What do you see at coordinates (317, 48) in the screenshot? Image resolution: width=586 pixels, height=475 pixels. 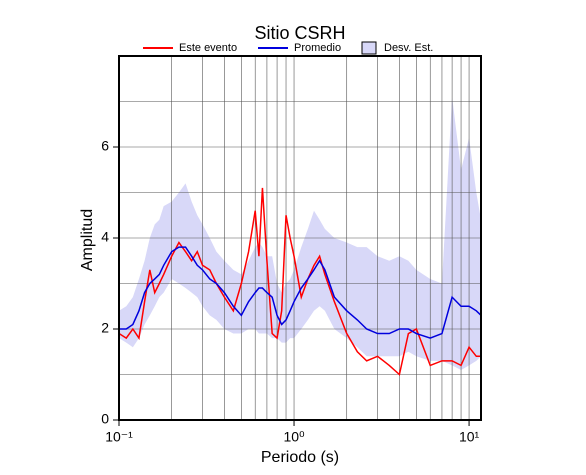 I see `legend-label: Promedio` at bounding box center [317, 48].